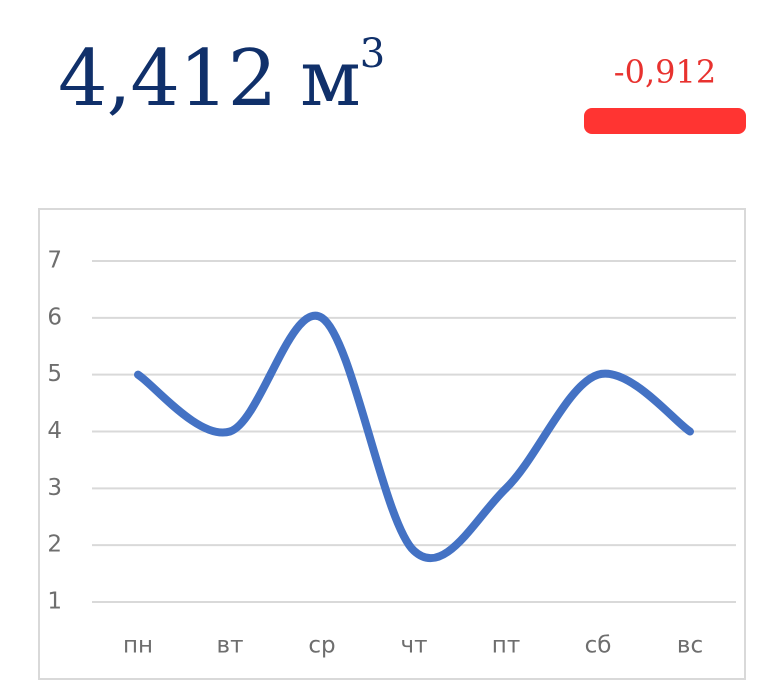 The image size is (782, 693). I want to click on y-tick-label: 3, so click(54, 488).